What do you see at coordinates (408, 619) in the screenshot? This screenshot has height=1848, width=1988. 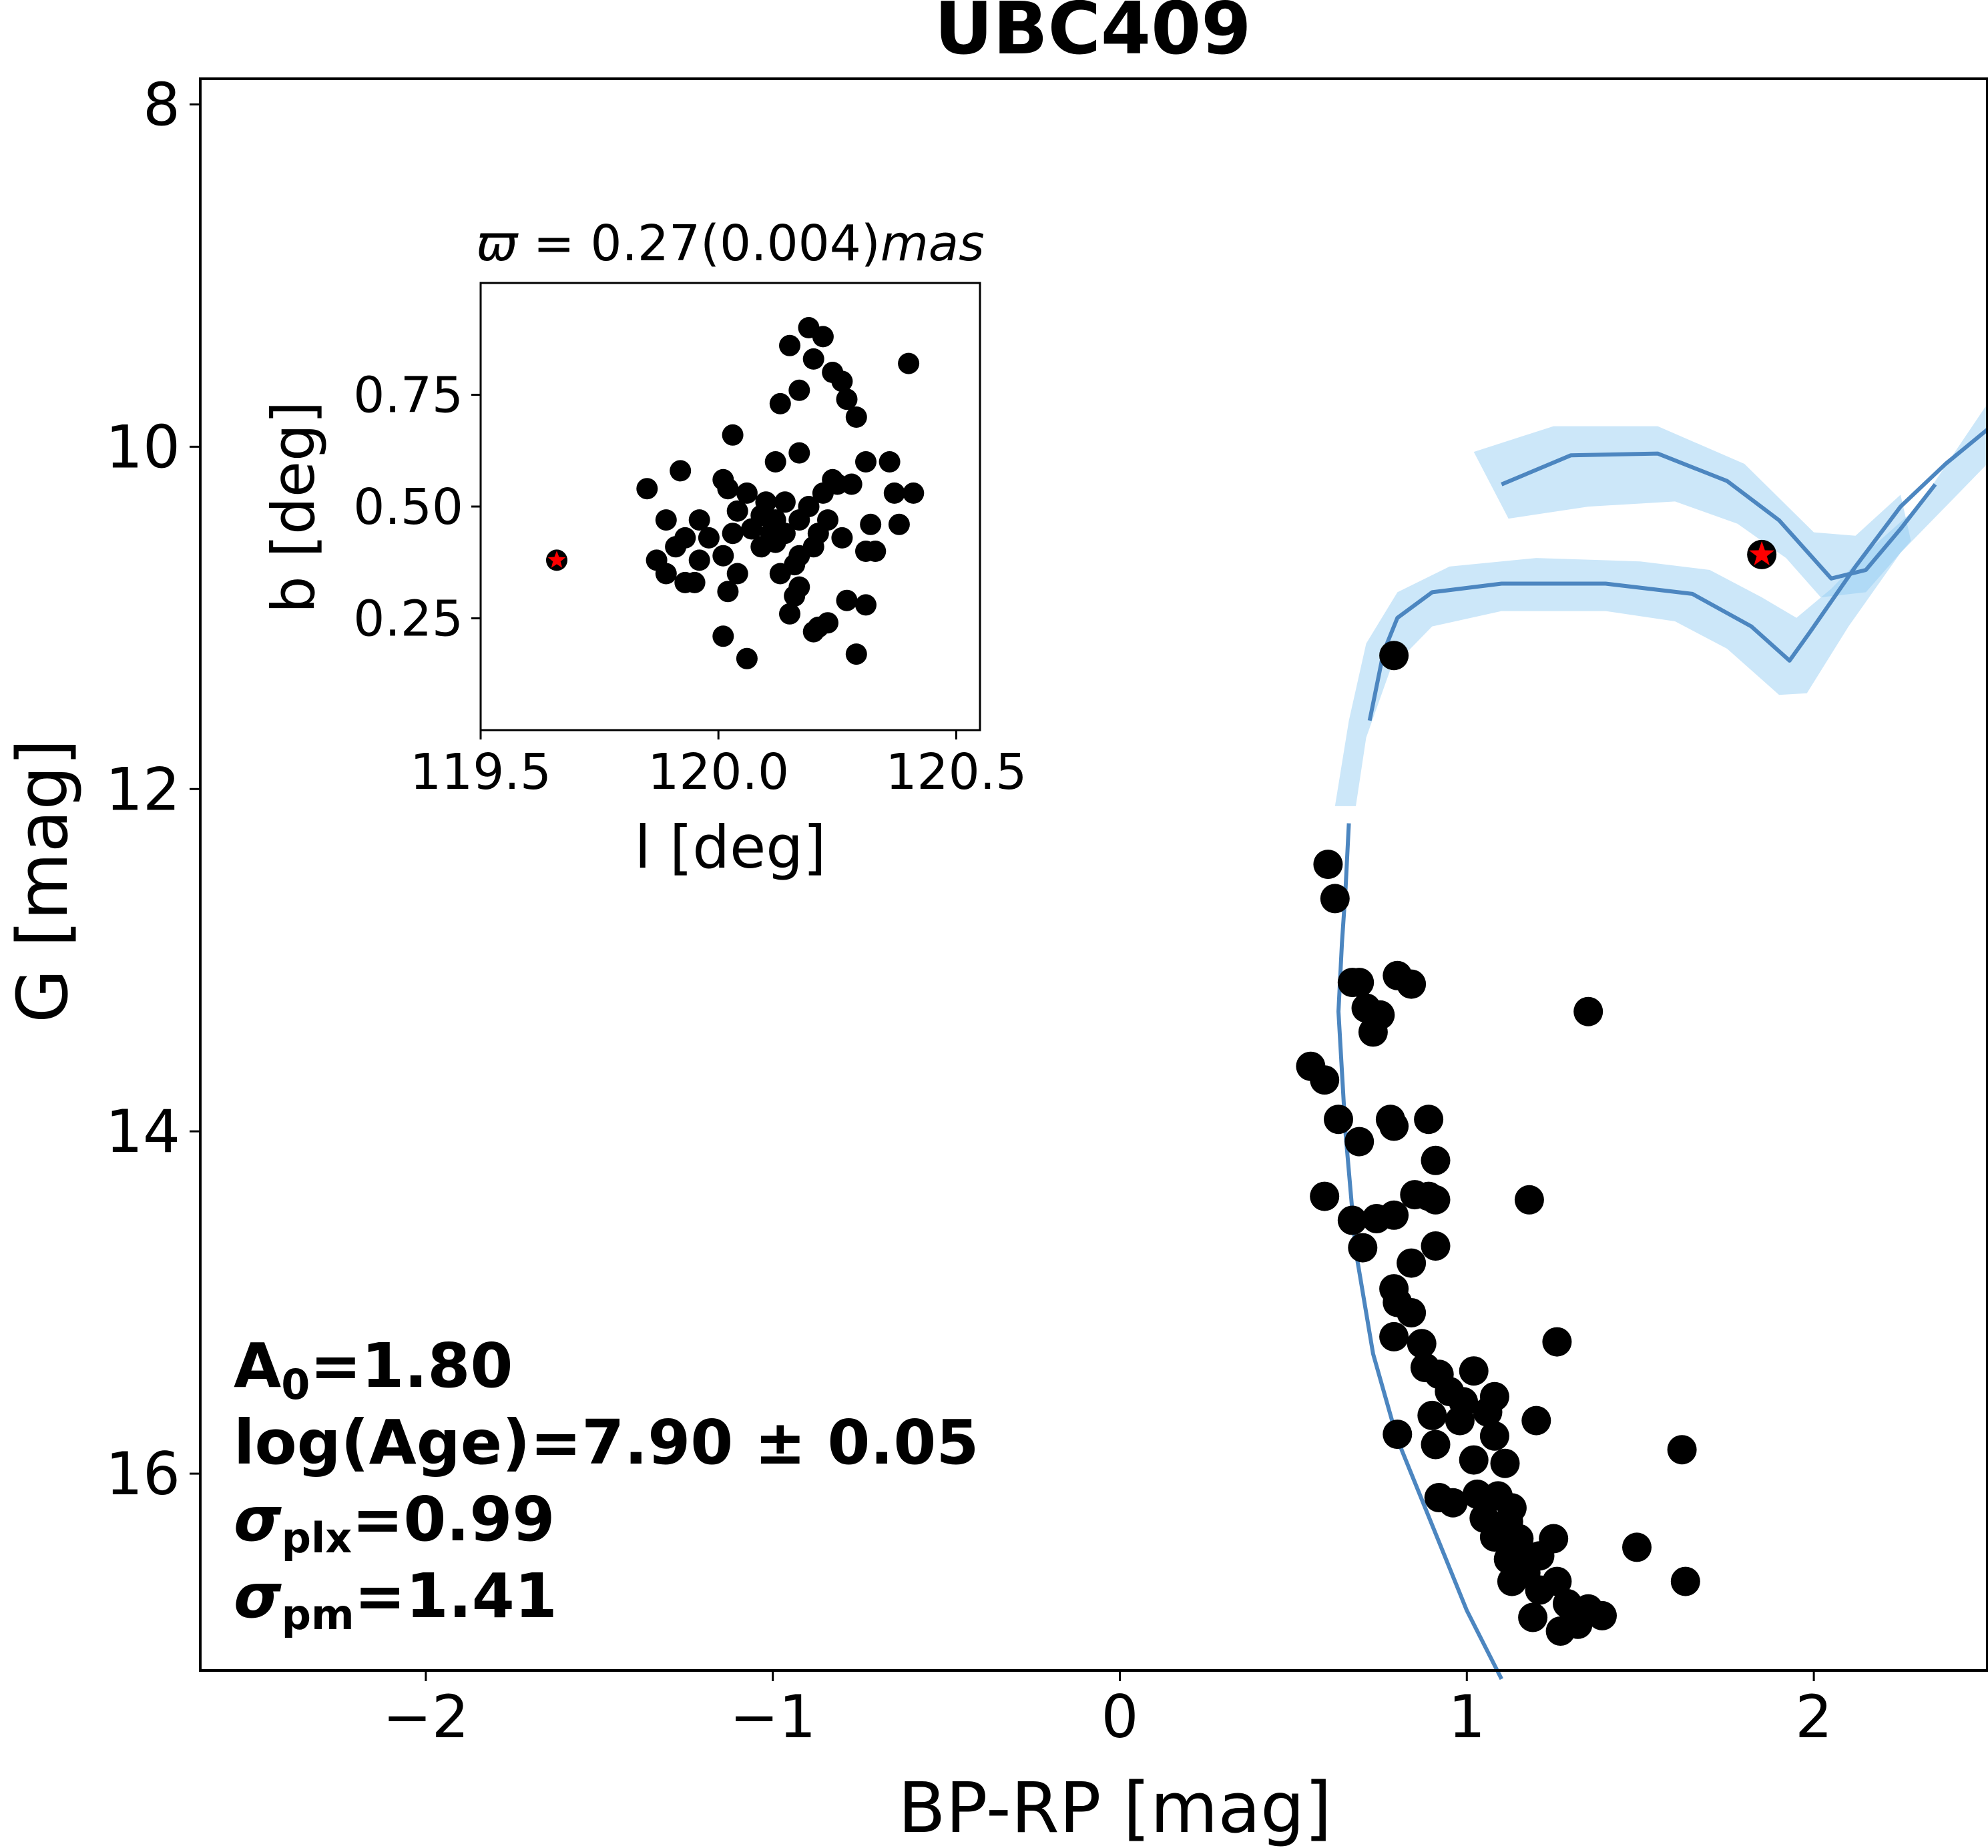 I see `inset-y-tick-label: 0.25` at bounding box center [408, 619].